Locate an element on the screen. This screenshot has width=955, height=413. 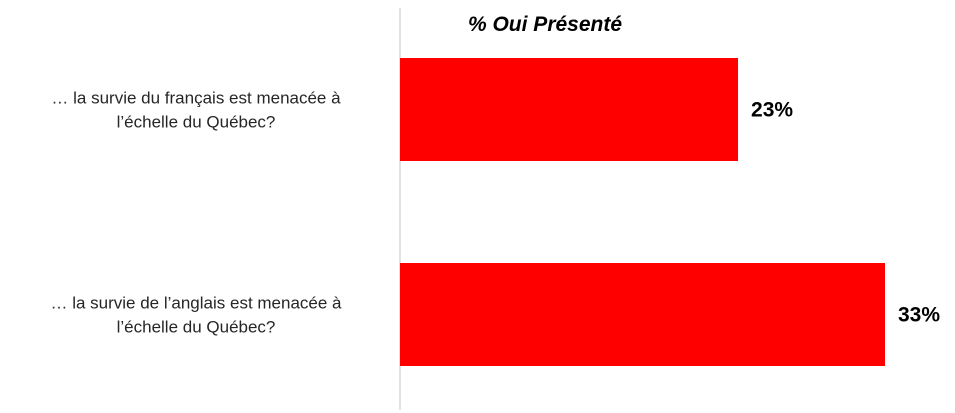
chart-title: % Oui Présenté is located at coordinates (545, 24).